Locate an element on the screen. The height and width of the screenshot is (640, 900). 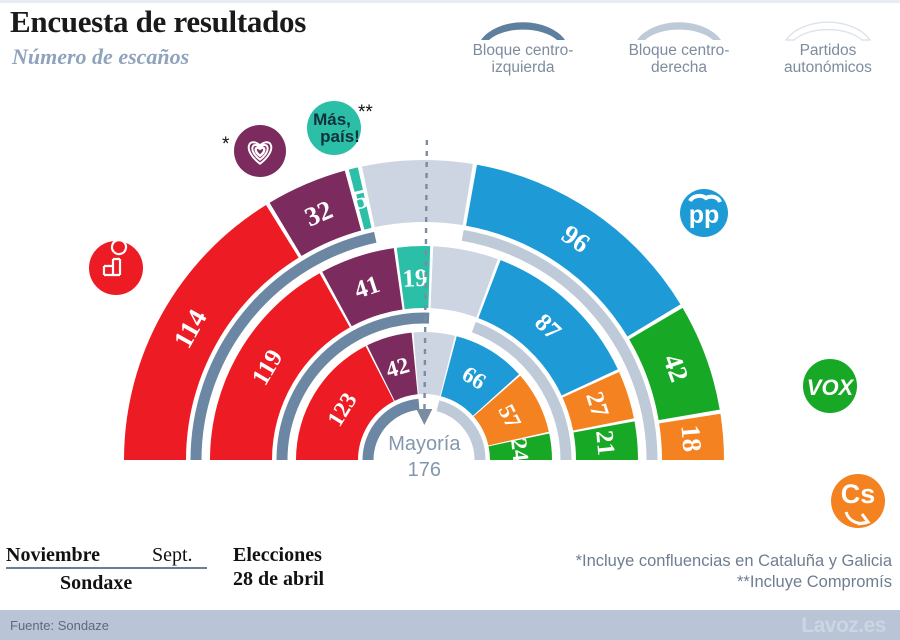
watermark-logo: Lavoz.es is located at coordinates (843, 625).